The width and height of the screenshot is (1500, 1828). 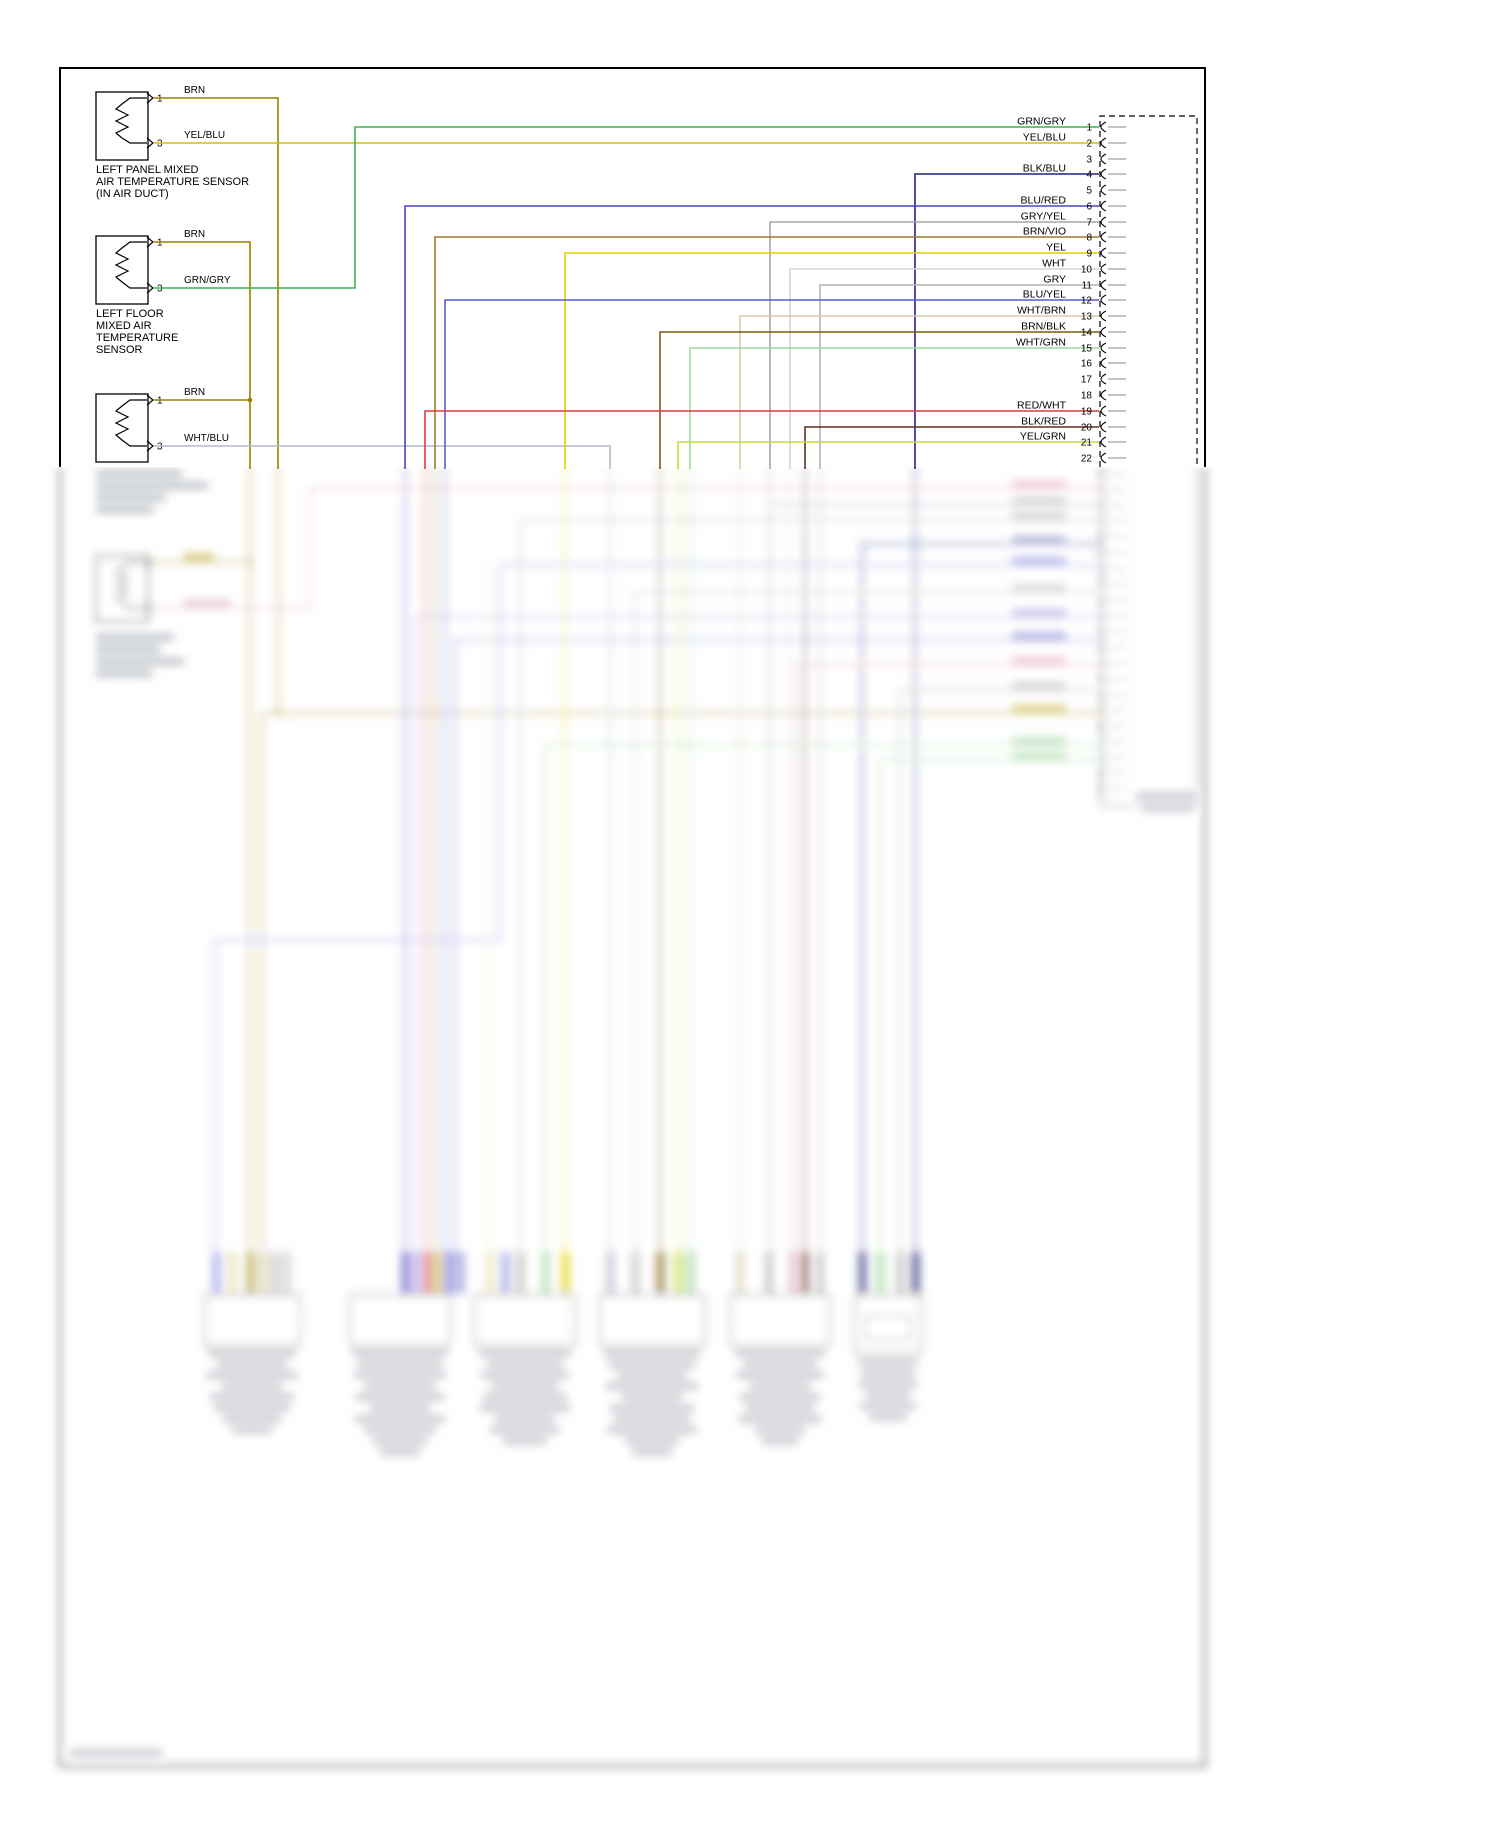 I want to click on sensor-2-label-line3: TEMPERATURE, so click(x=137, y=338).